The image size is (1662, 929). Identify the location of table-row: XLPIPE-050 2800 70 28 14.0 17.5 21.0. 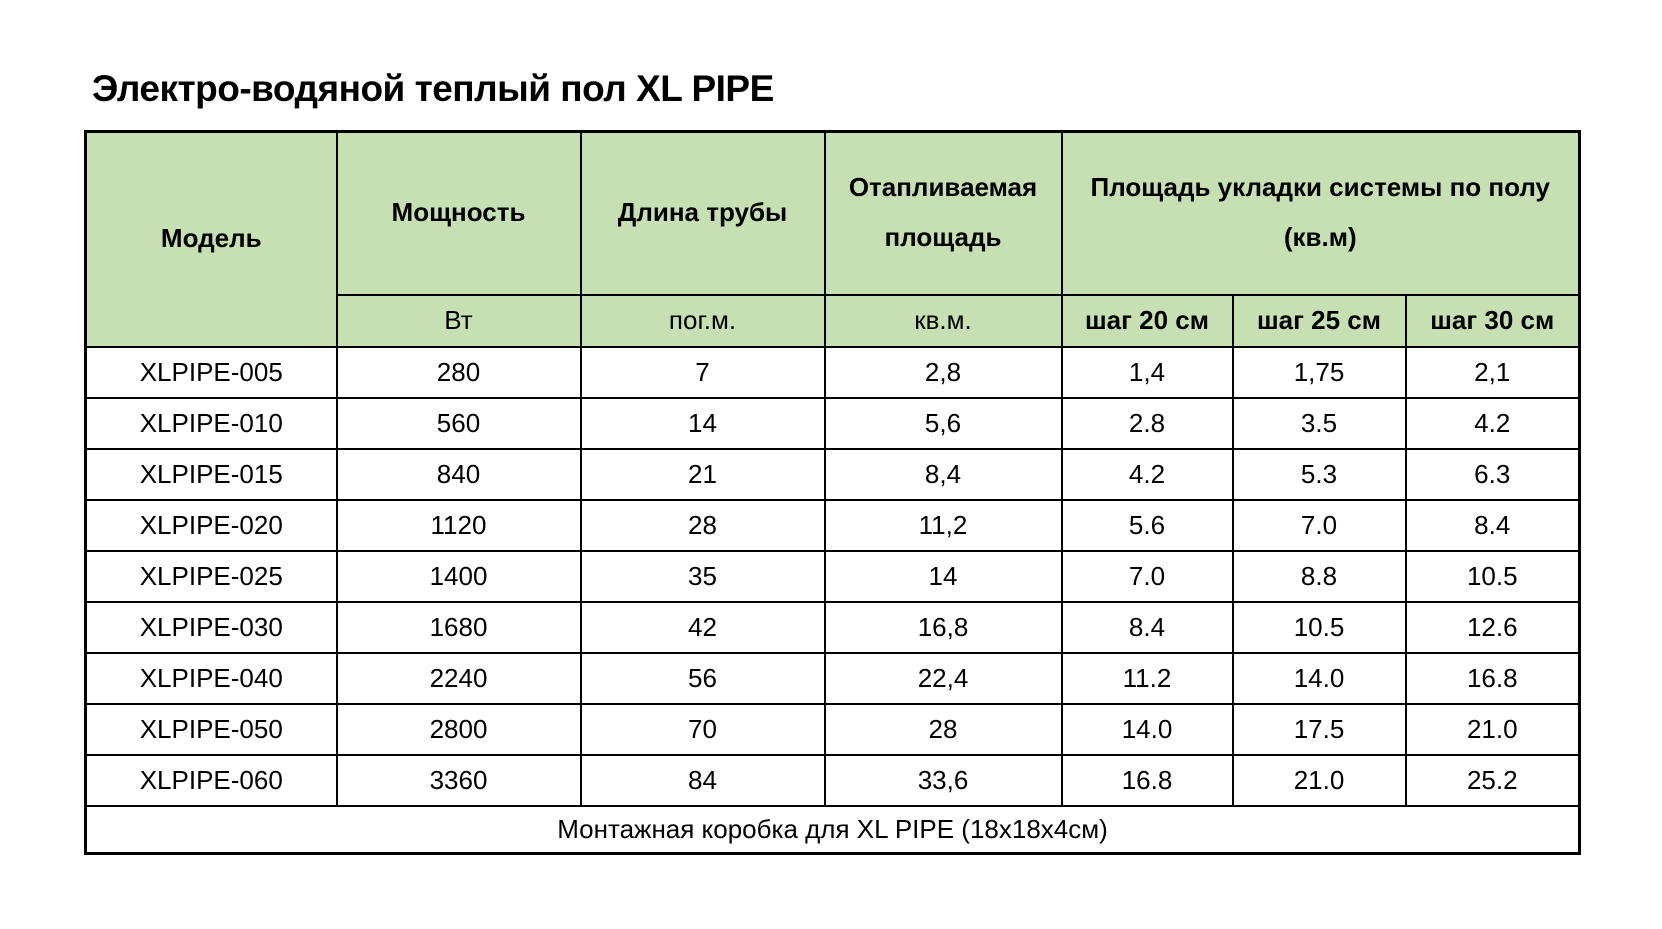
(832, 729).